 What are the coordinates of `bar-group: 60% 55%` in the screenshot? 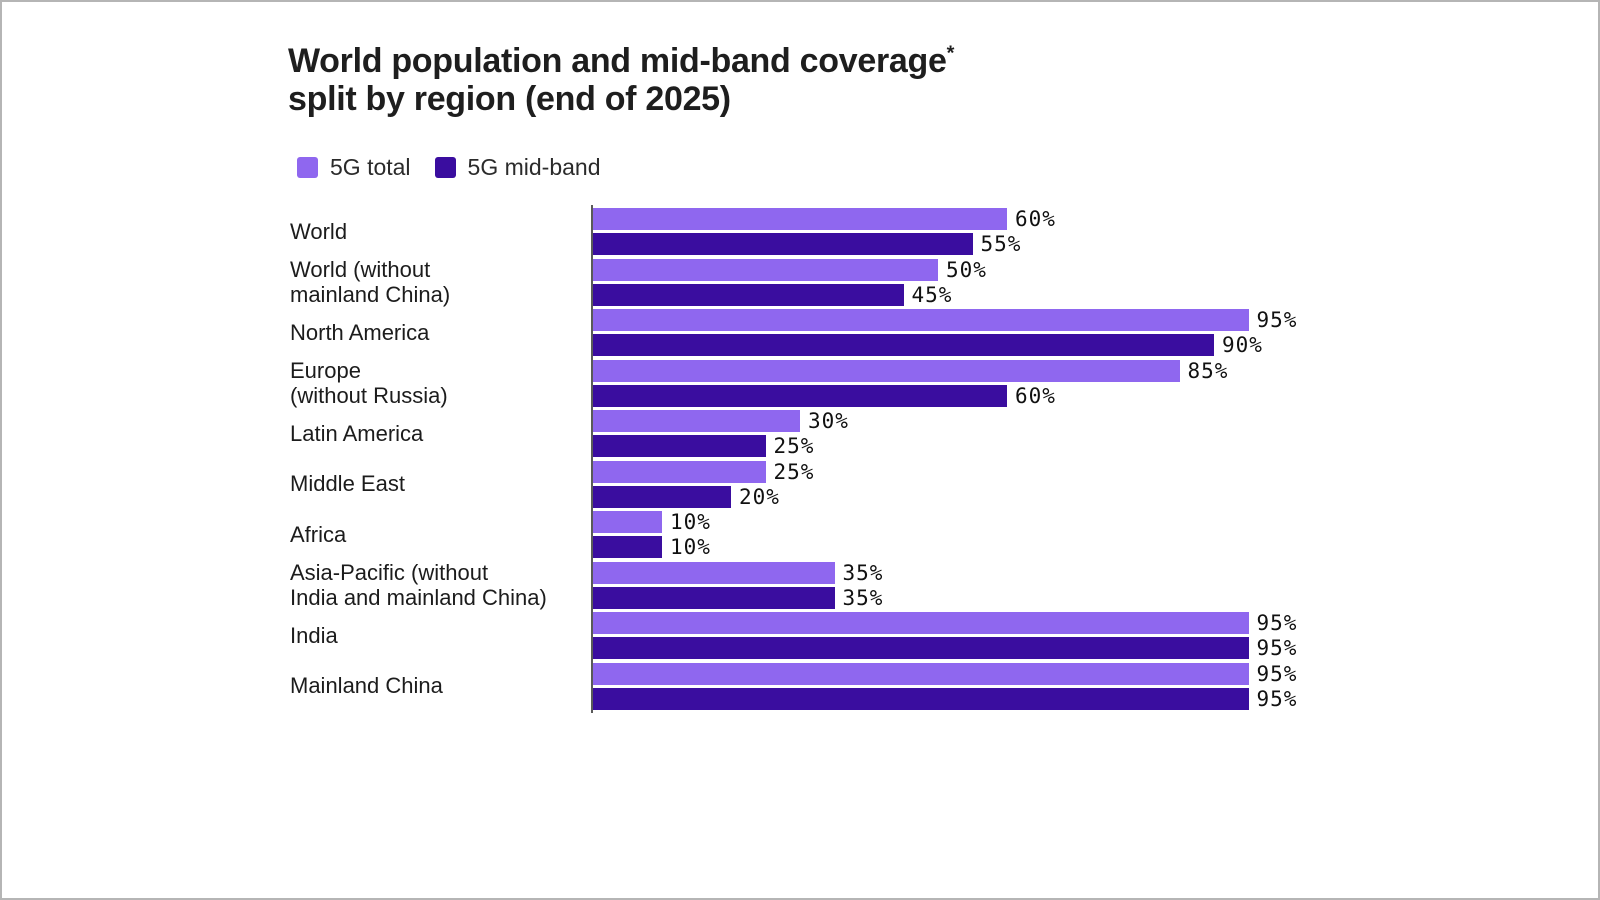 It's located at (1040, 231).